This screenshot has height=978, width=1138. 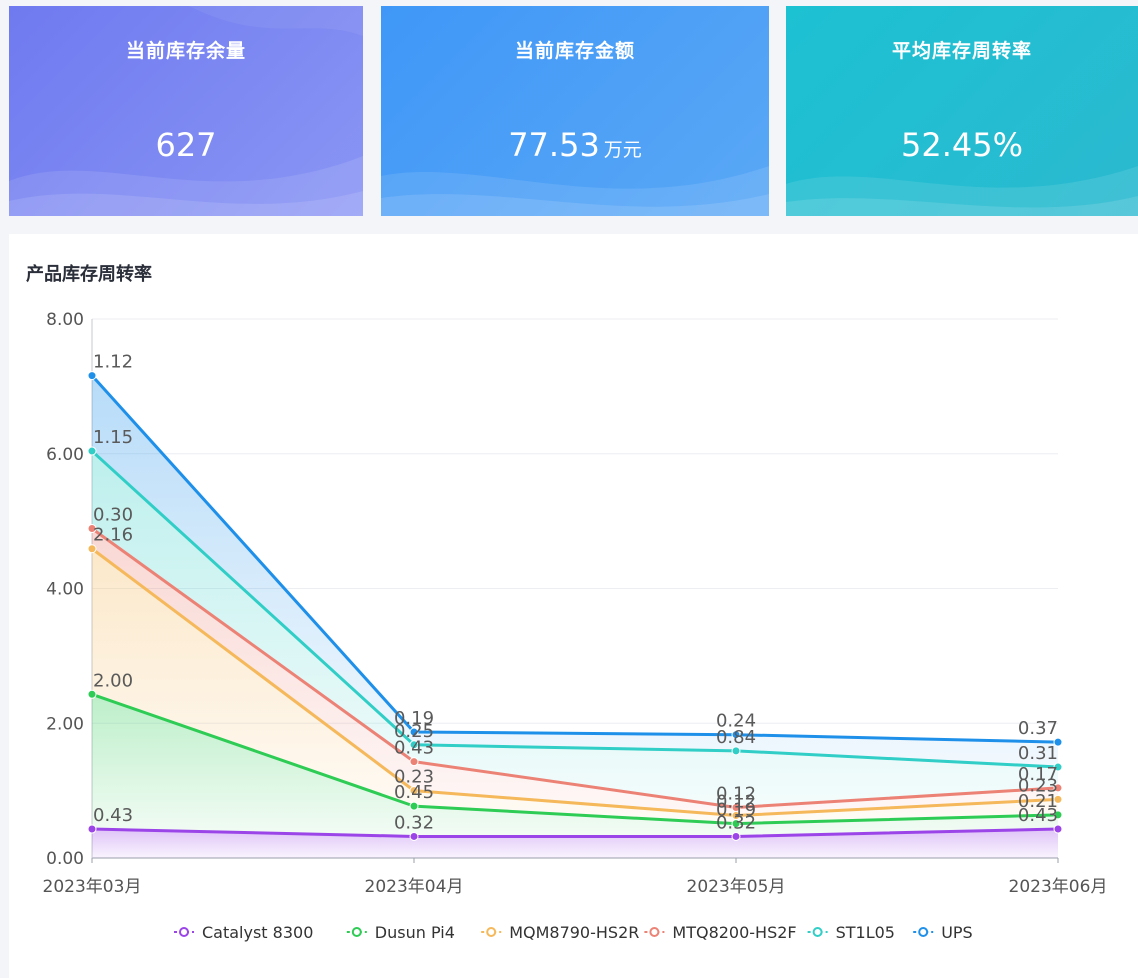 What do you see at coordinates (414, 887) in the screenshot?
I see `x-tick-label: 2023年04月` at bounding box center [414, 887].